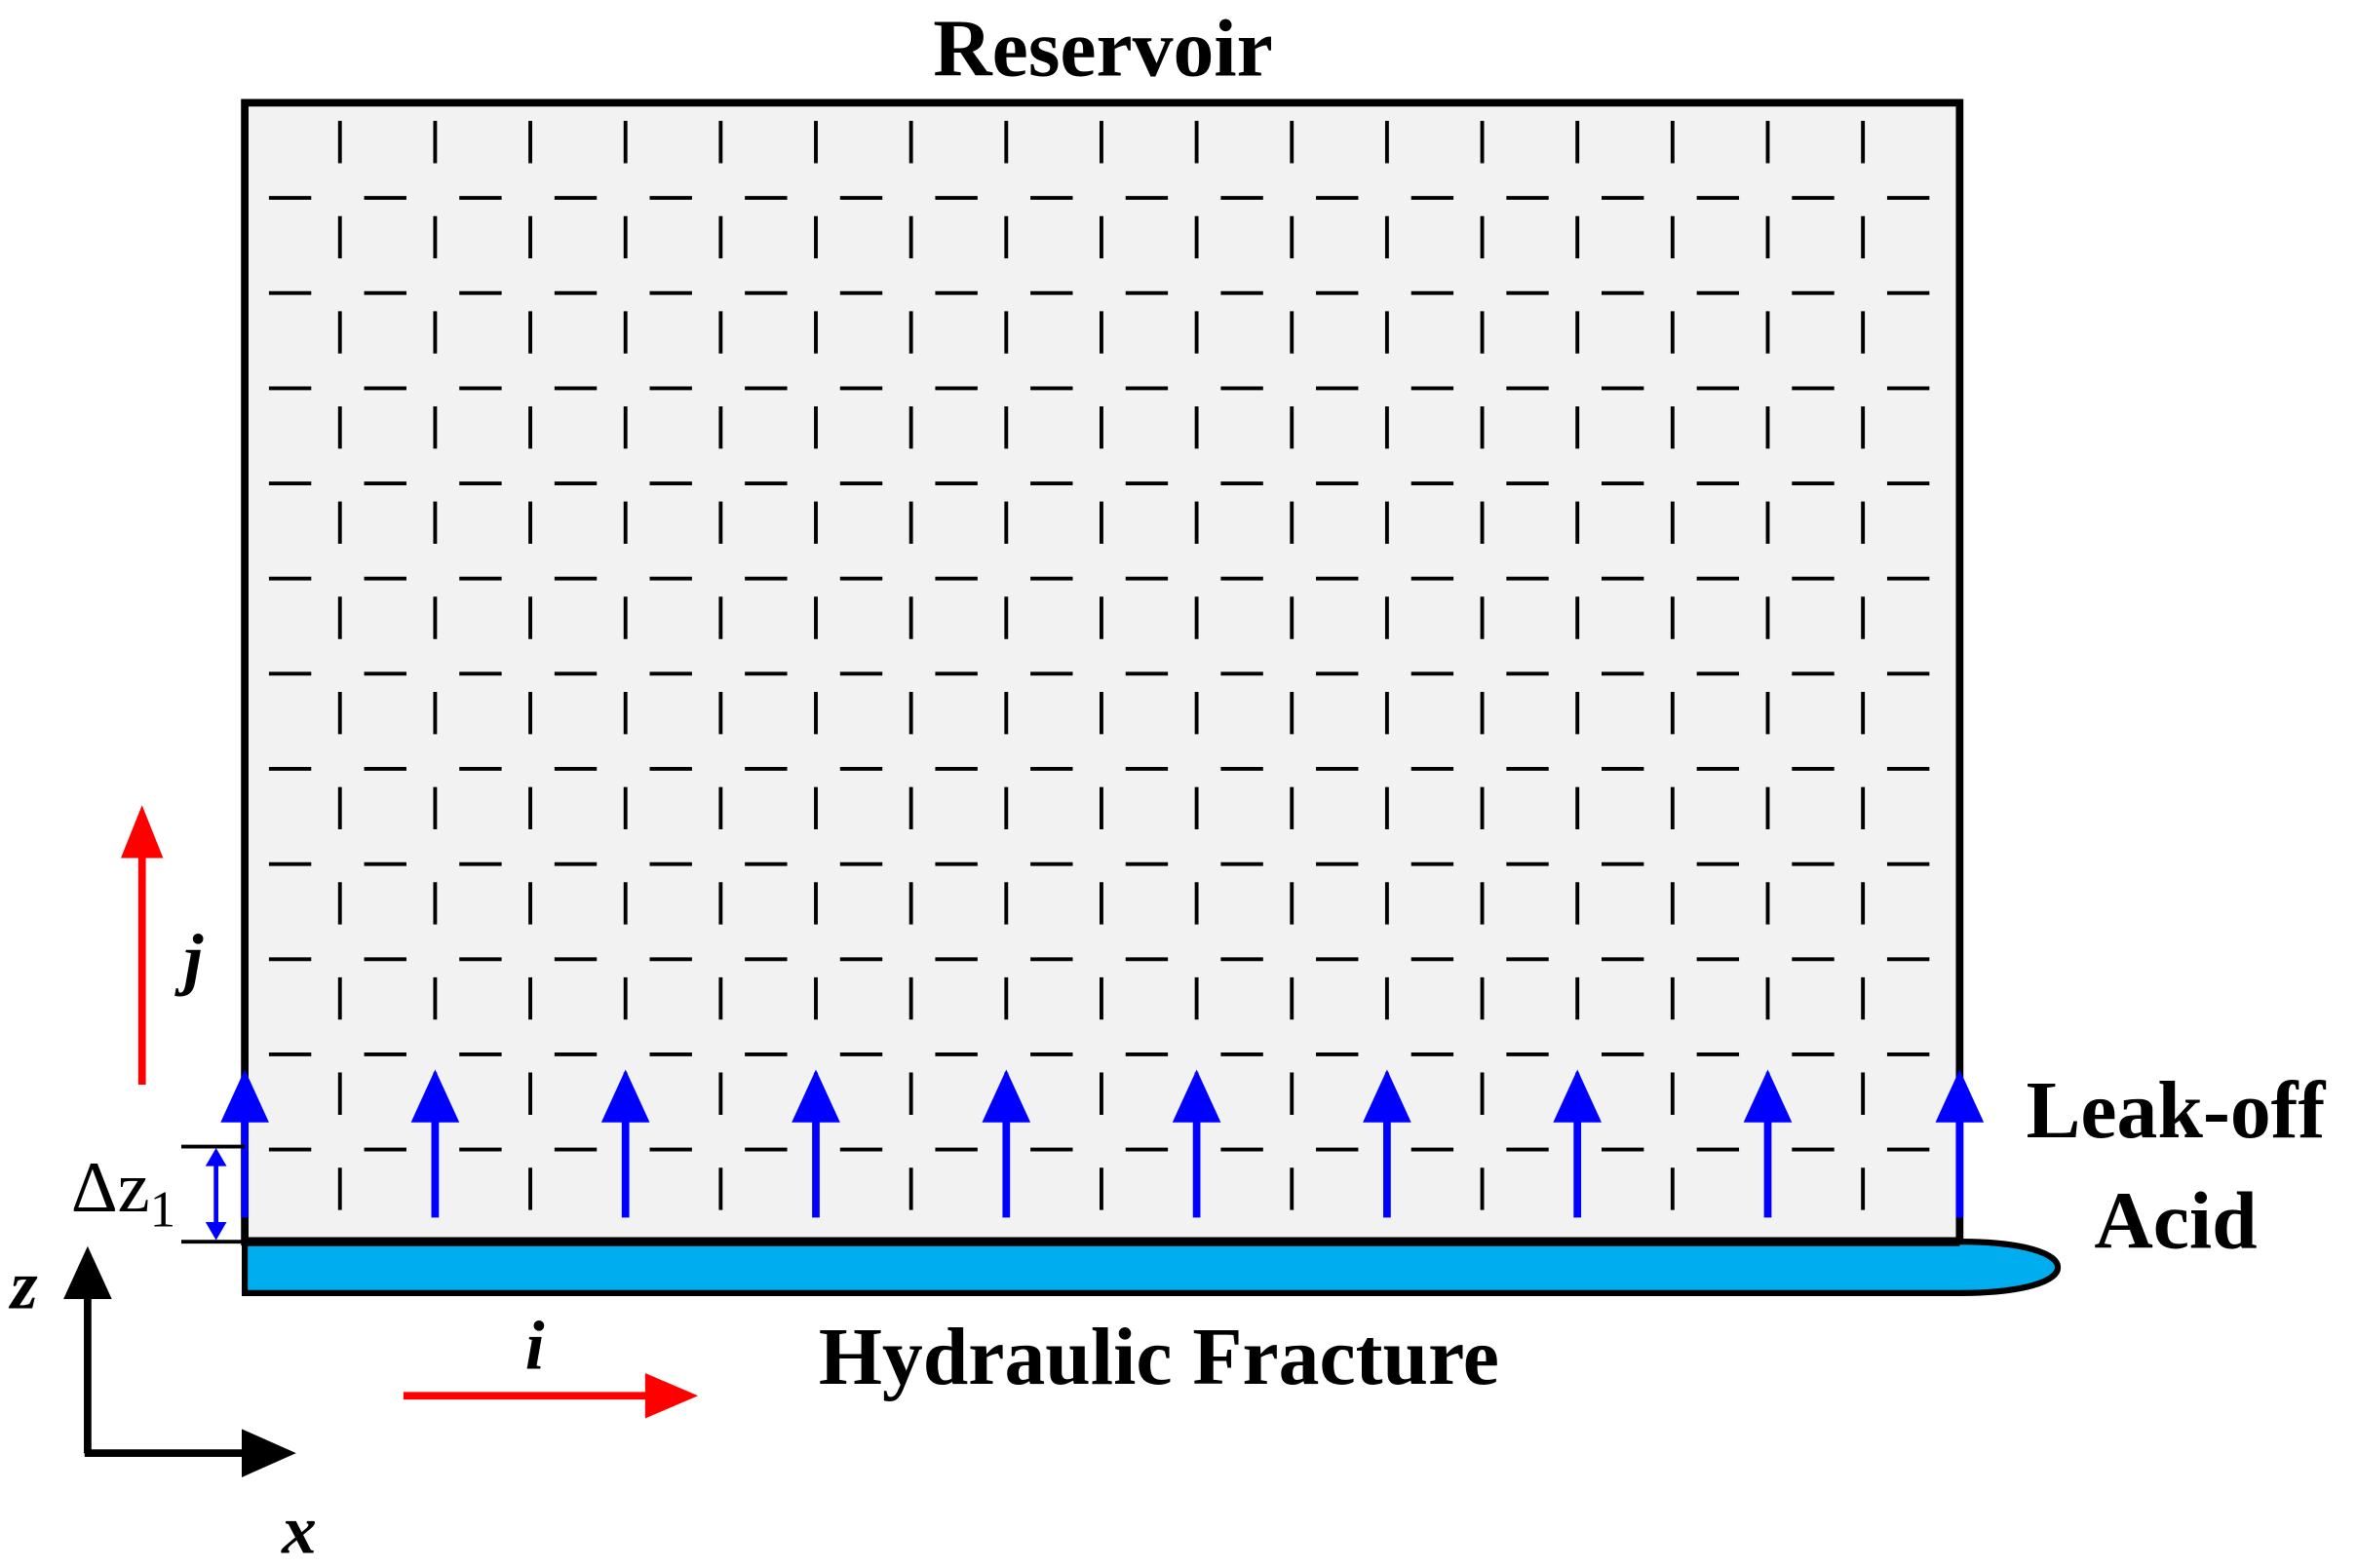 This screenshot has width=2357, height=1568. What do you see at coordinates (2177, 1110) in the screenshot?
I see `leak-off-label: Leak-off` at bounding box center [2177, 1110].